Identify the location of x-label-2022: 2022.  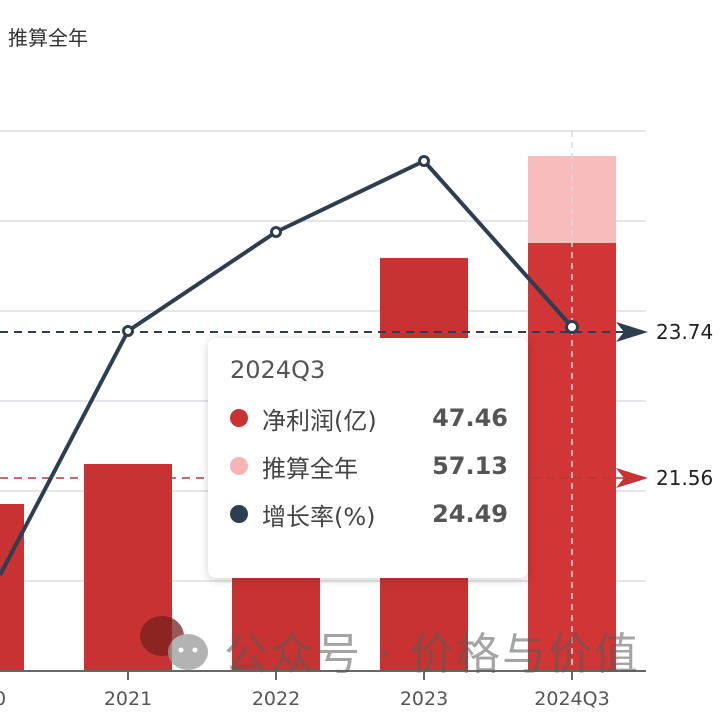
(276, 699).